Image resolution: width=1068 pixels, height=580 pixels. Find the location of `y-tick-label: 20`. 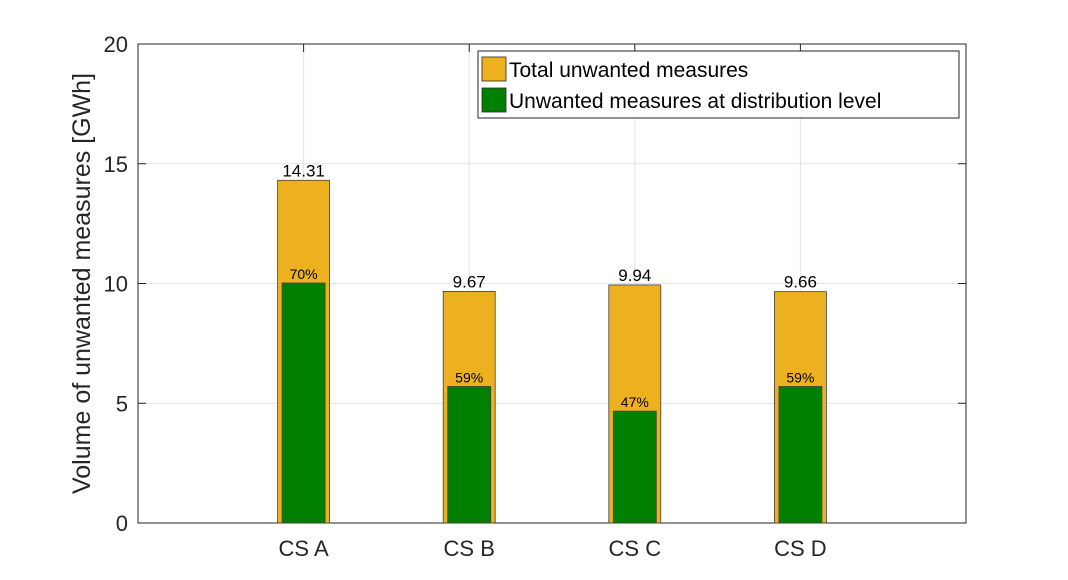

y-tick-label: 20 is located at coordinates (116, 44).